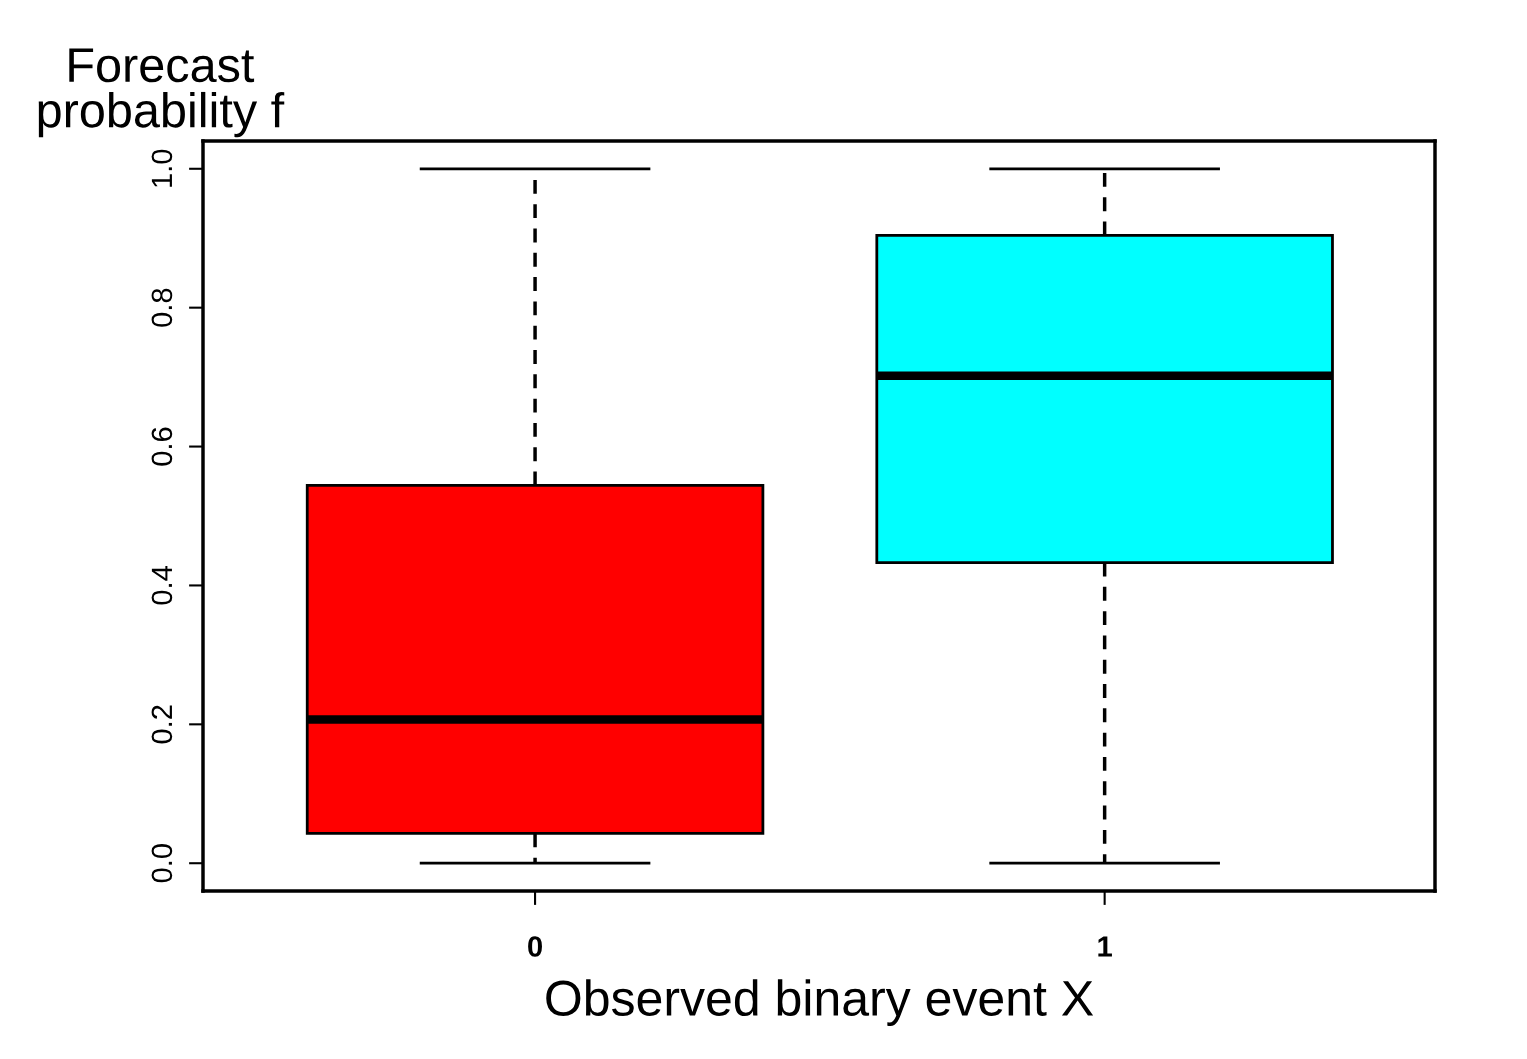 This screenshot has width=1527, height=1059. What do you see at coordinates (161, 93) in the screenshot?
I see `y-axis-title: Forecast probability f` at bounding box center [161, 93].